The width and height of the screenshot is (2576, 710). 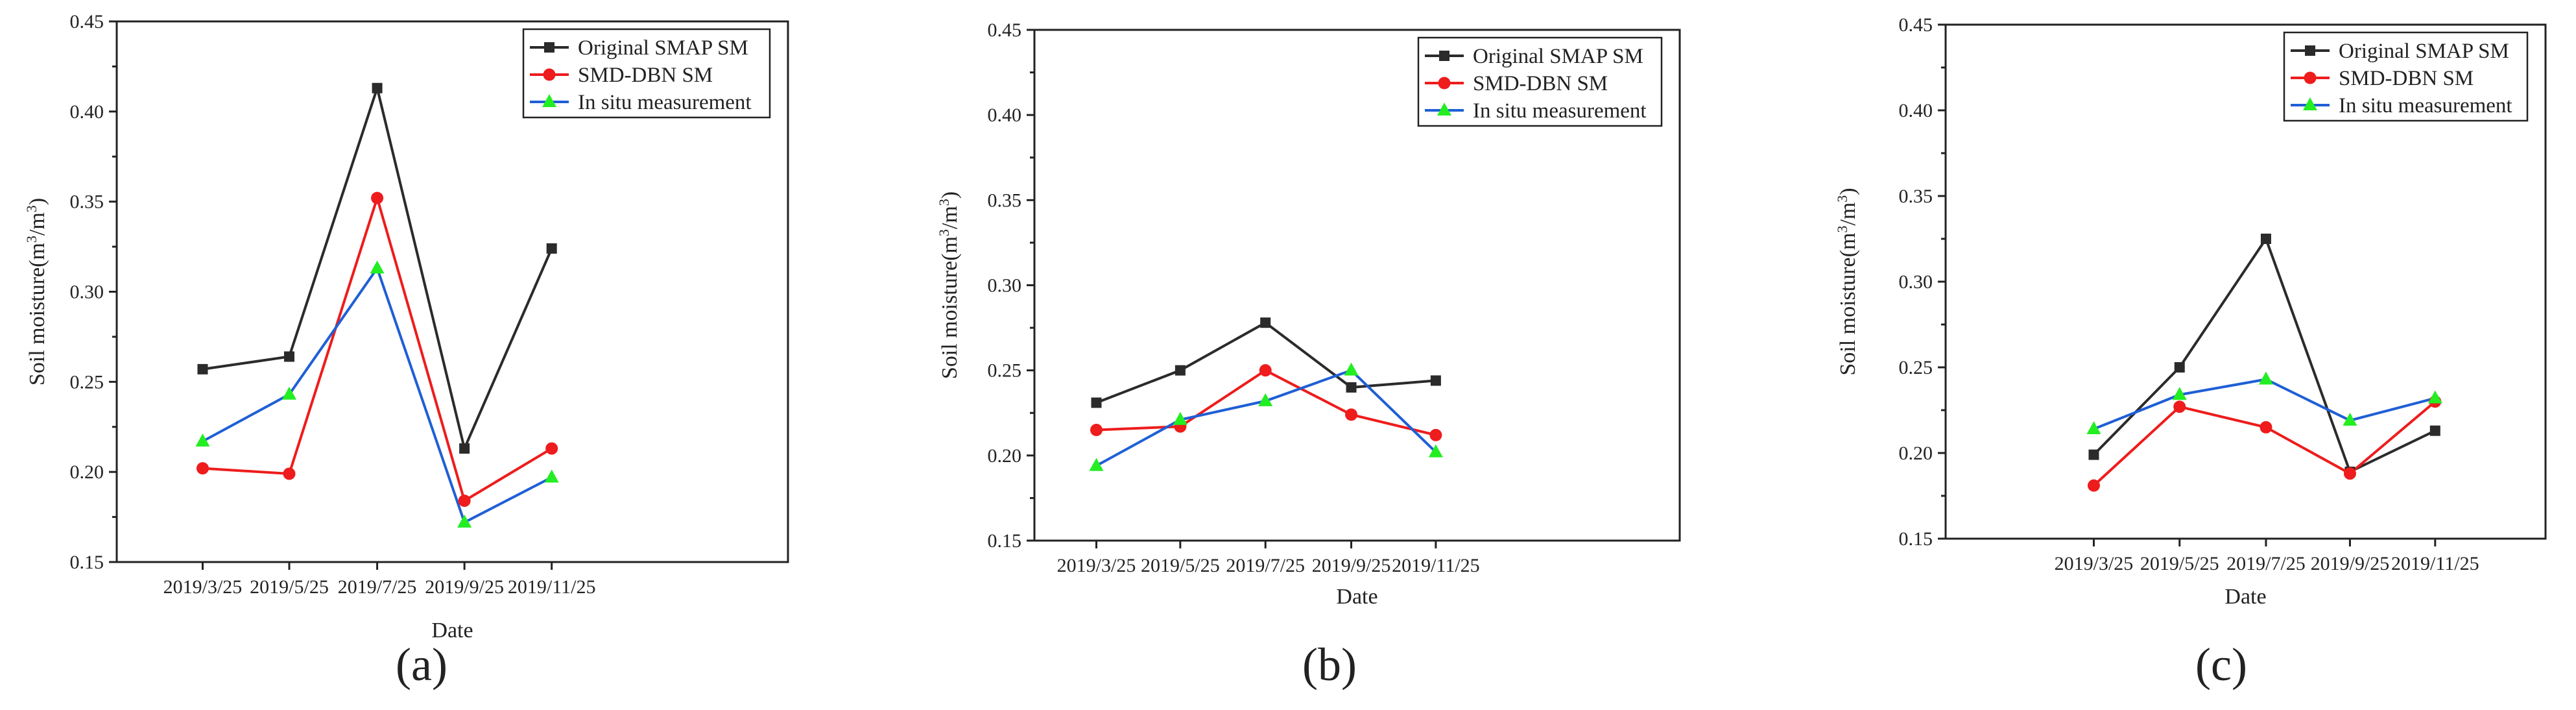 I want to click on series-line-square, so click(x=1266, y=362).